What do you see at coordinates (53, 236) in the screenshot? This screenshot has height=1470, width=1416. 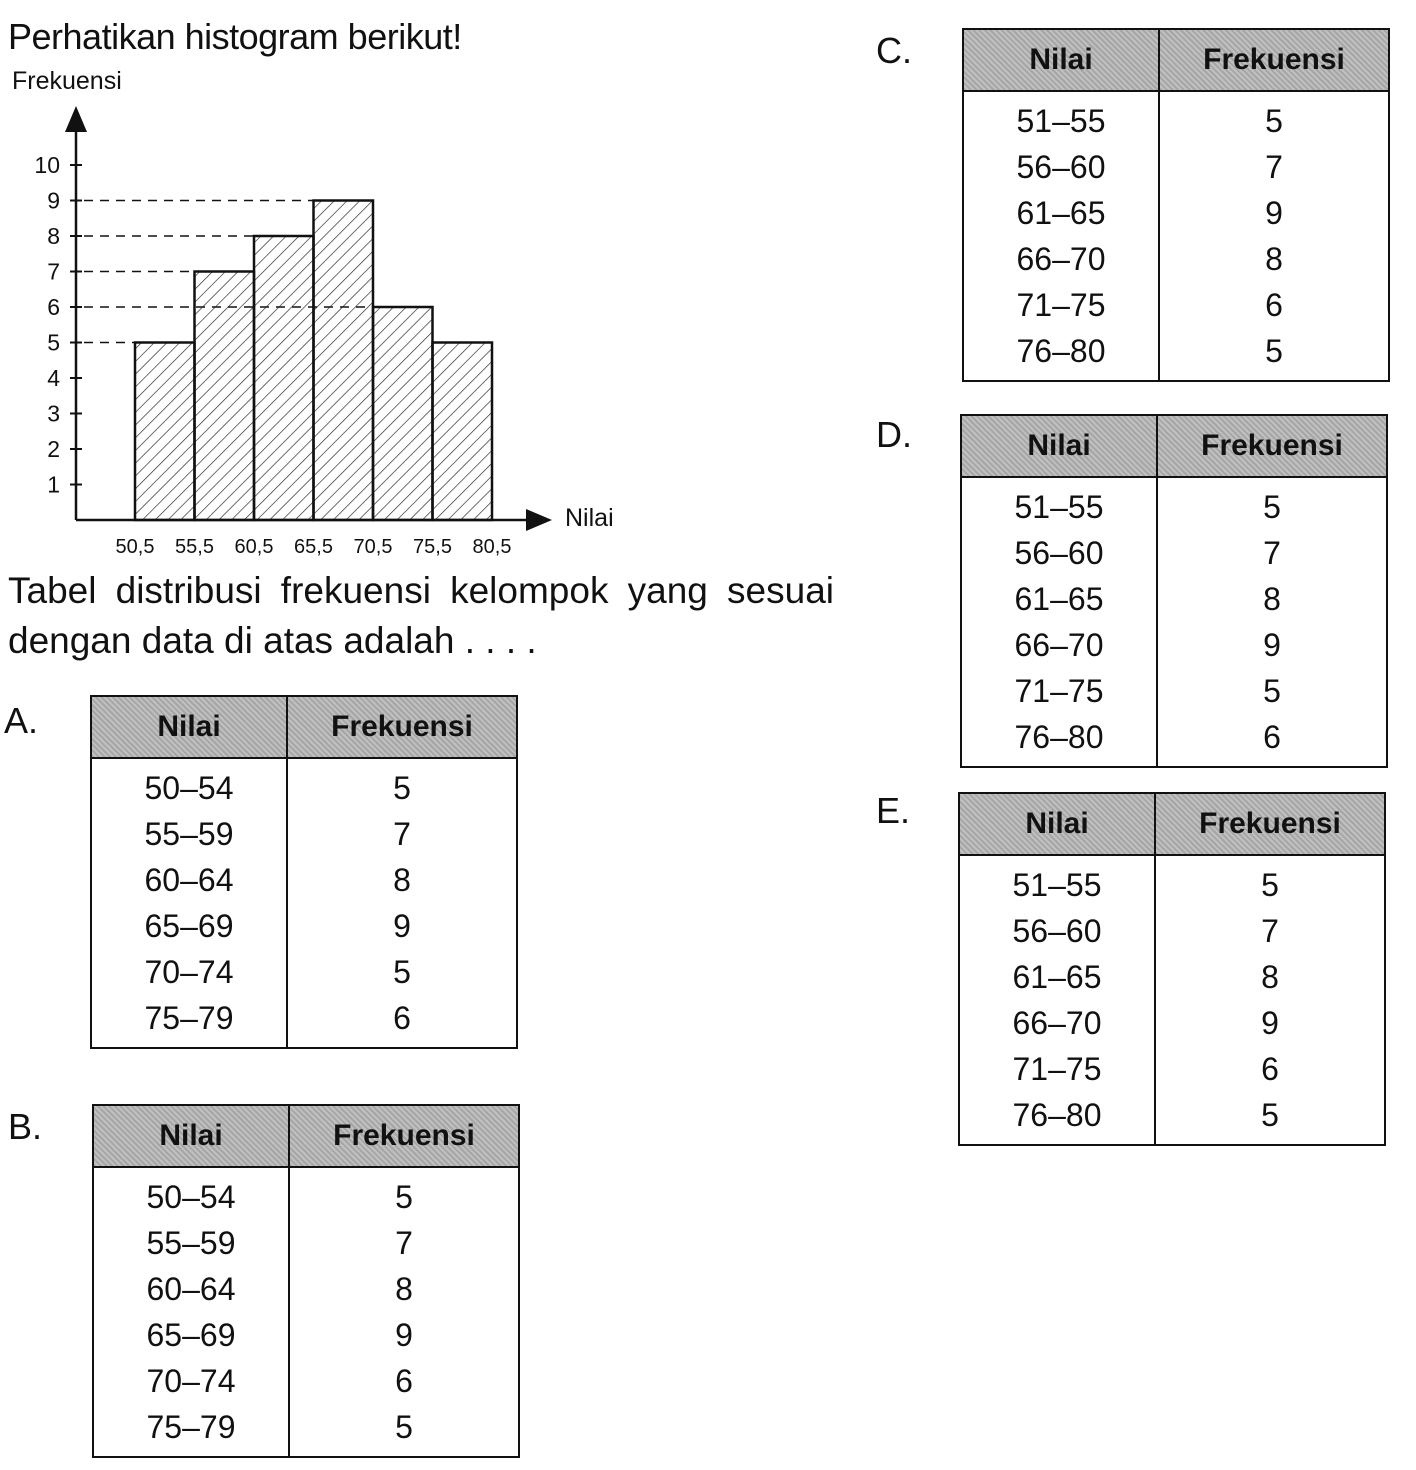 I see `y-tick-label: 8` at bounding box center [53, 236].